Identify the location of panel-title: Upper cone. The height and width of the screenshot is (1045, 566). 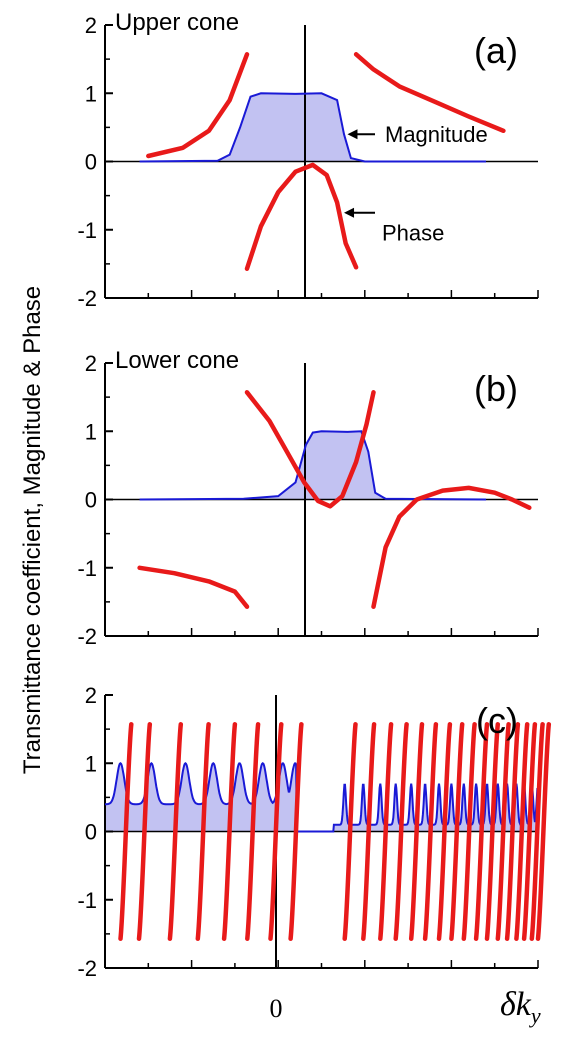
(177, 22).